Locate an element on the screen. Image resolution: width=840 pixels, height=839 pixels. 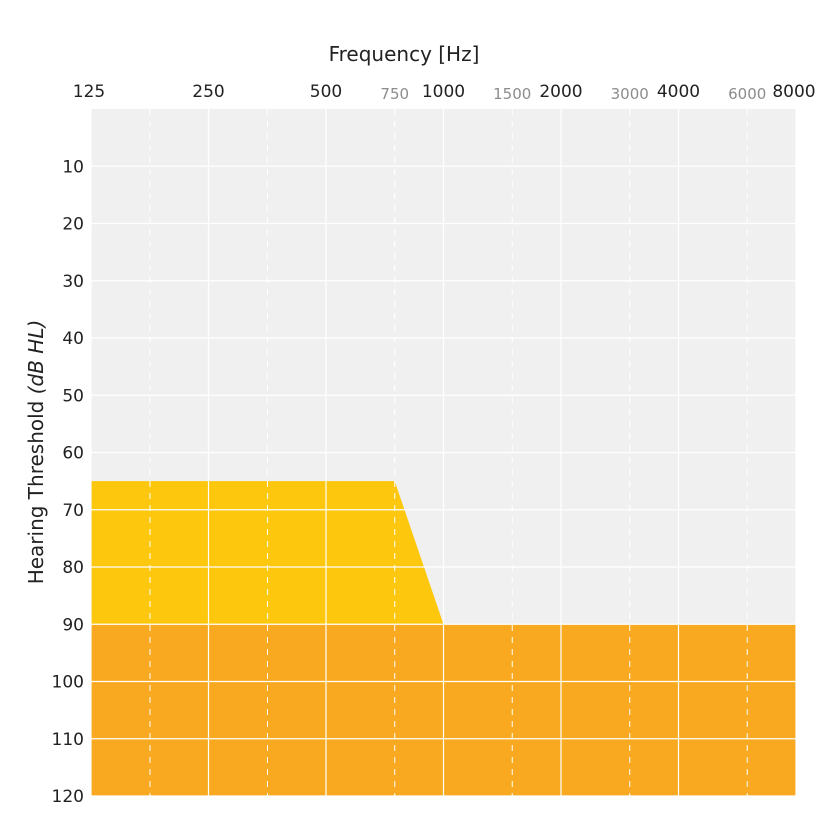
y-tick-label-80: 80 is located at coordinates (73, 568).